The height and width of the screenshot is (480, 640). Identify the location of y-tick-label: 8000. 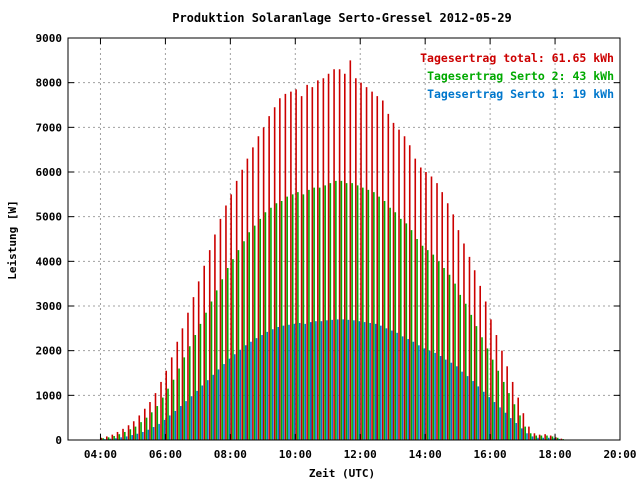
(49, 83).